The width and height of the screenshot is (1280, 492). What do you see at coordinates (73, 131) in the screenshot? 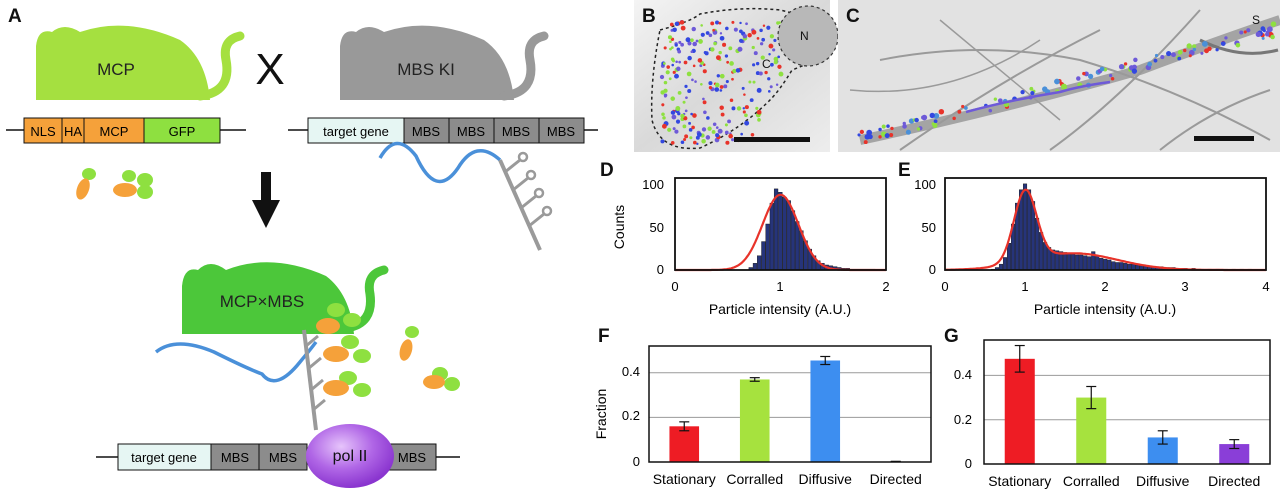
I see `construct-mcp-ha: HA` at bounding box center [73, 131].